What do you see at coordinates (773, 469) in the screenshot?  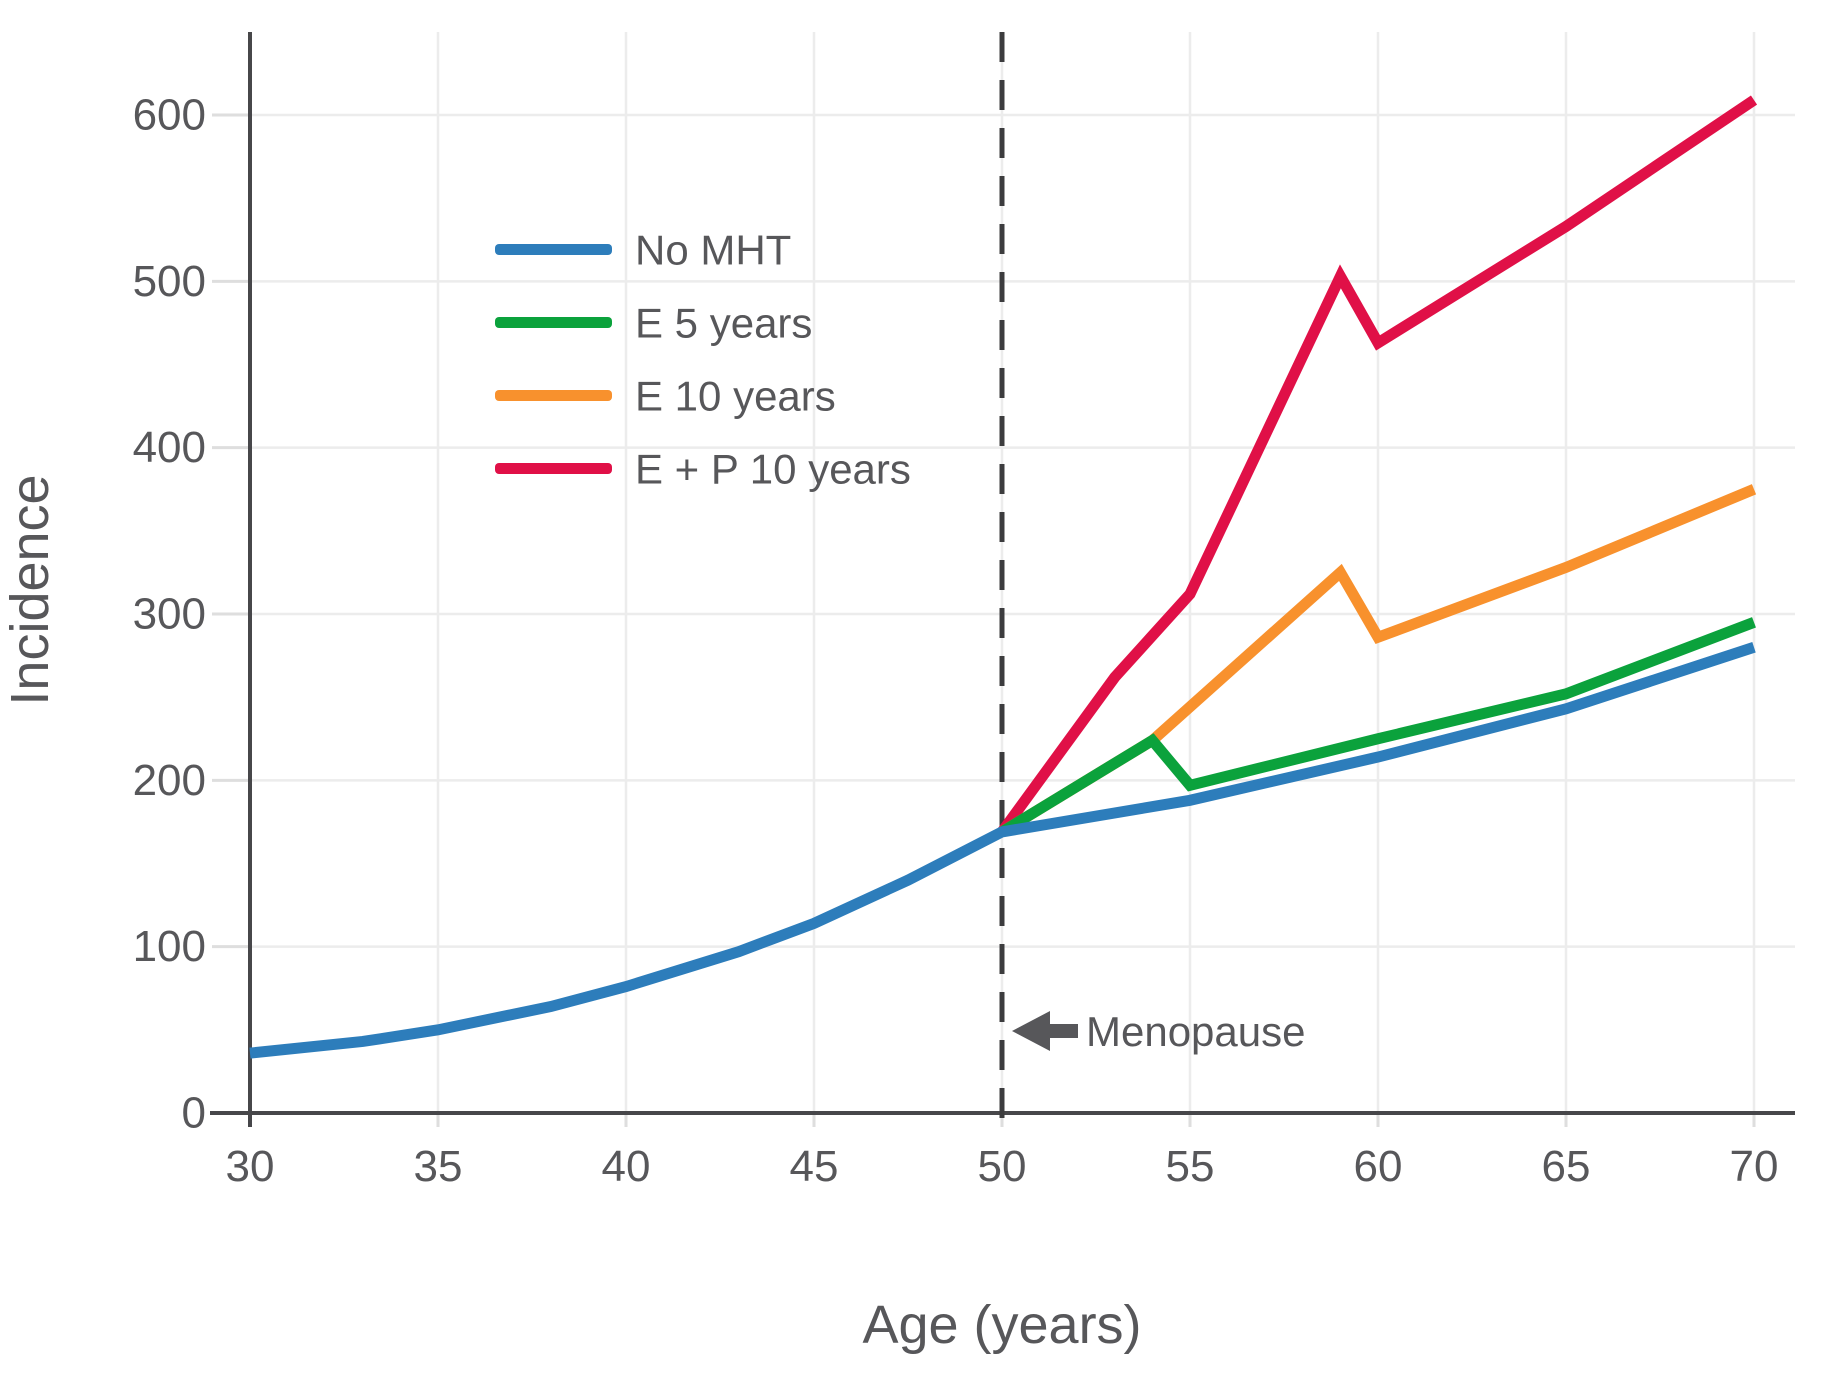 I see `legend-label-ep10: E + P 10 years` at bounding box center [773, 469].